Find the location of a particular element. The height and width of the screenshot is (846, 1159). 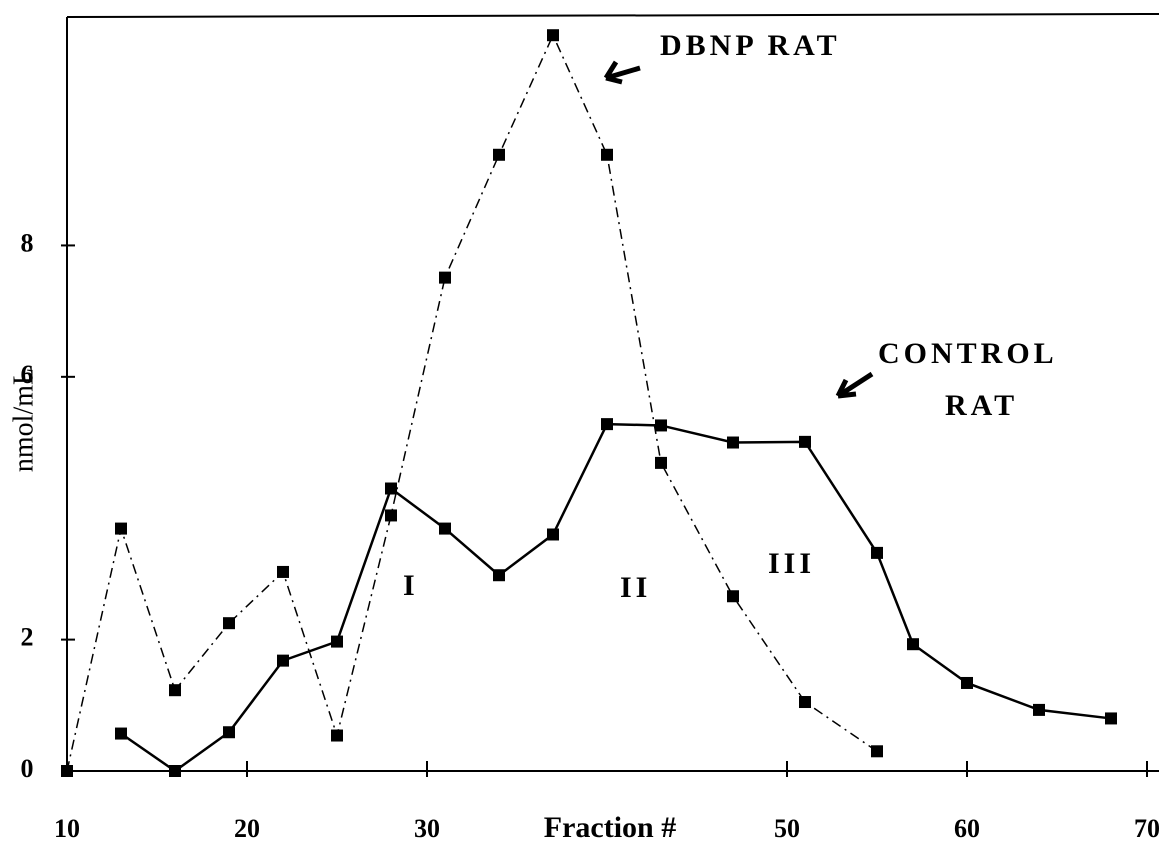

y-tick-label: 2 is located at coordinates (27, 637).